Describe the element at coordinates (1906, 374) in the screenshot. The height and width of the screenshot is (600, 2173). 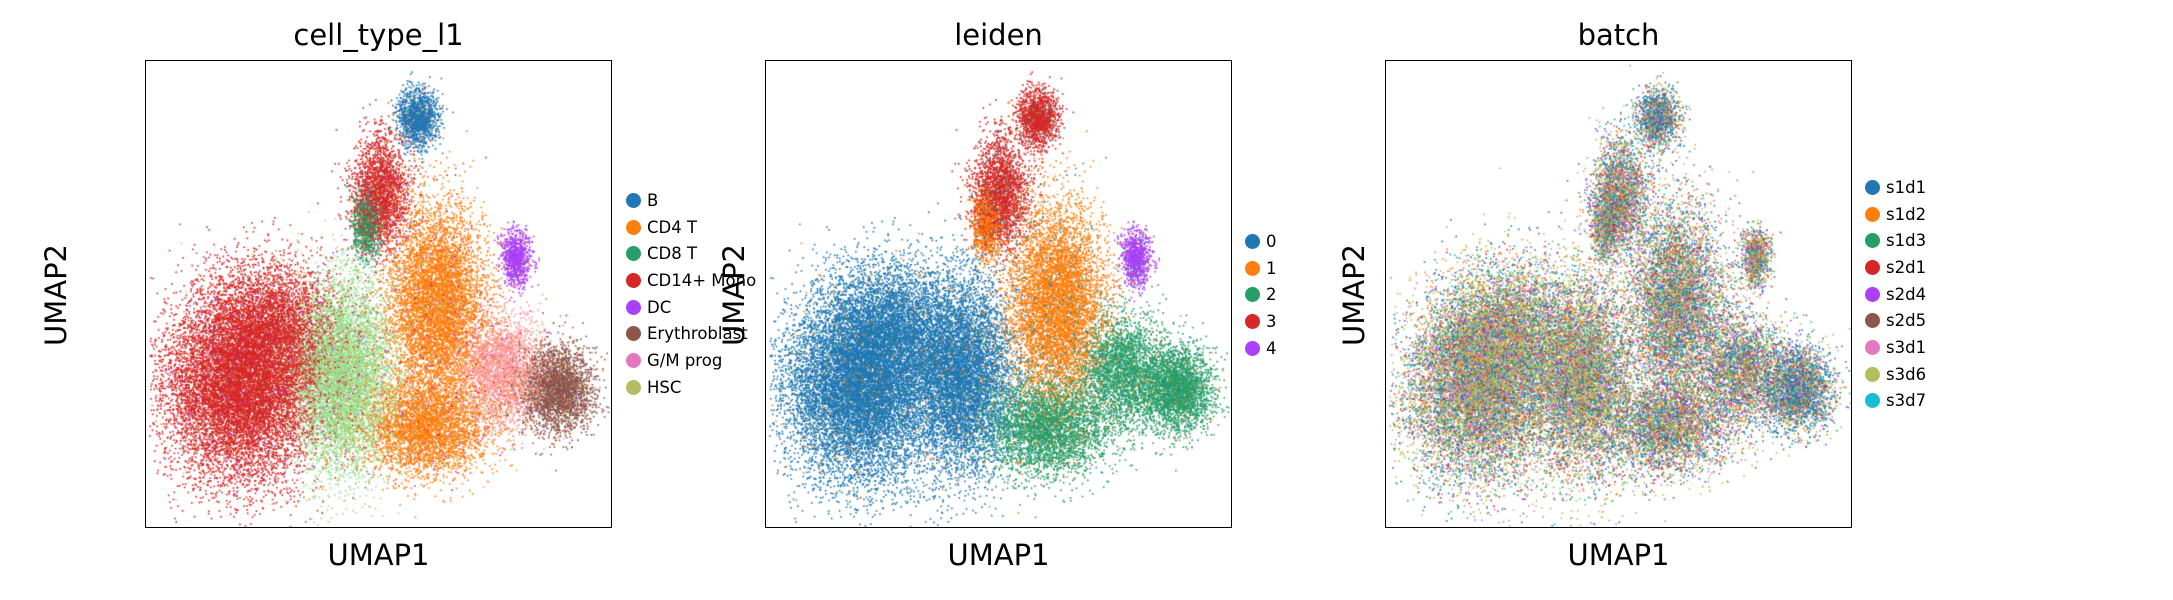
I see `legend-label: s3d6` at that location.